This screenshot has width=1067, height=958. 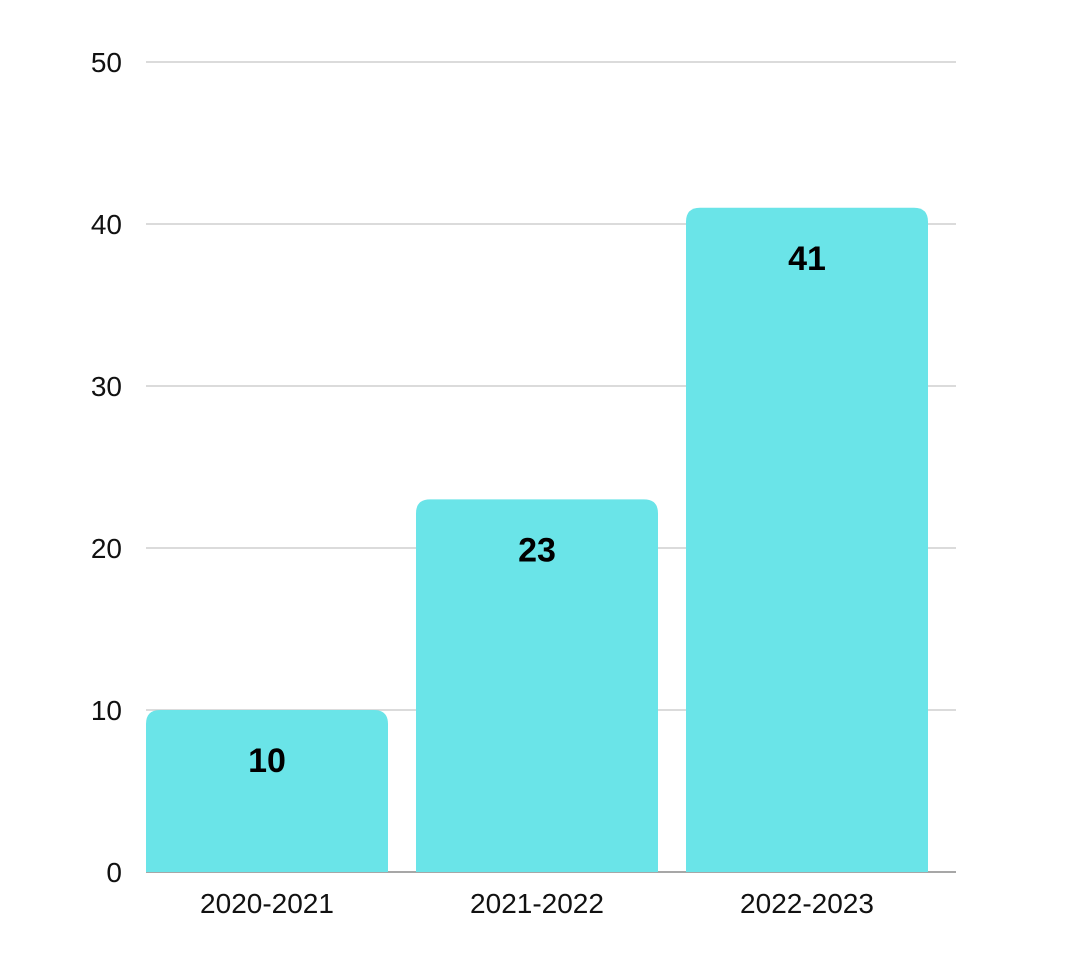 What do you see at coordinates (807, 259) in the screenshot?
I see `data-label: 41` at bounding box center [807, 259].